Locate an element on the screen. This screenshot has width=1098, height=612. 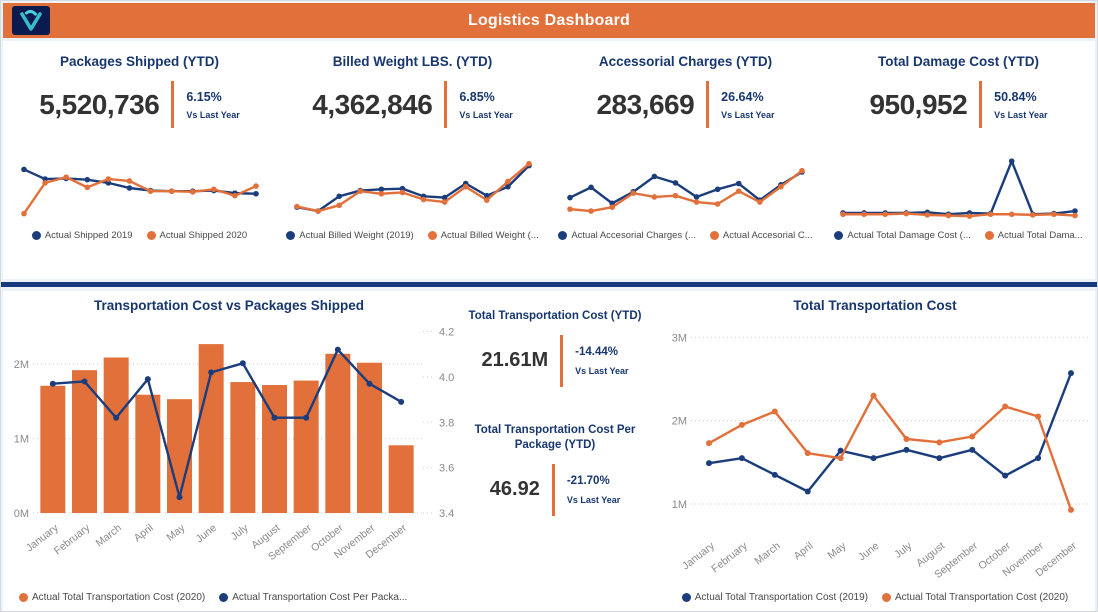
svg-text: 4.0 is located at coordinates (446, 378).